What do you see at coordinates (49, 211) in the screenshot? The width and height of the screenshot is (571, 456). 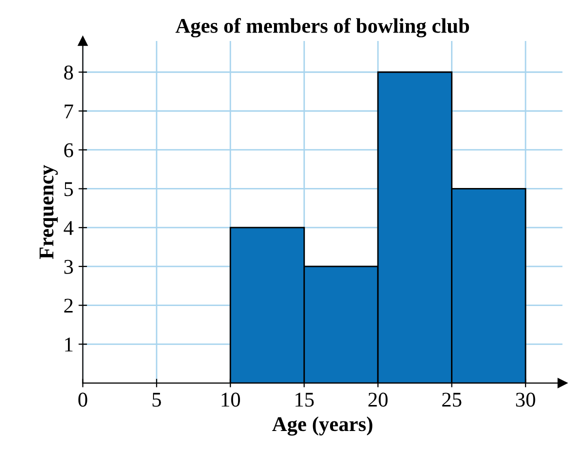 I see `y-axis-title: Frequency` at bounding box center [49, 211].